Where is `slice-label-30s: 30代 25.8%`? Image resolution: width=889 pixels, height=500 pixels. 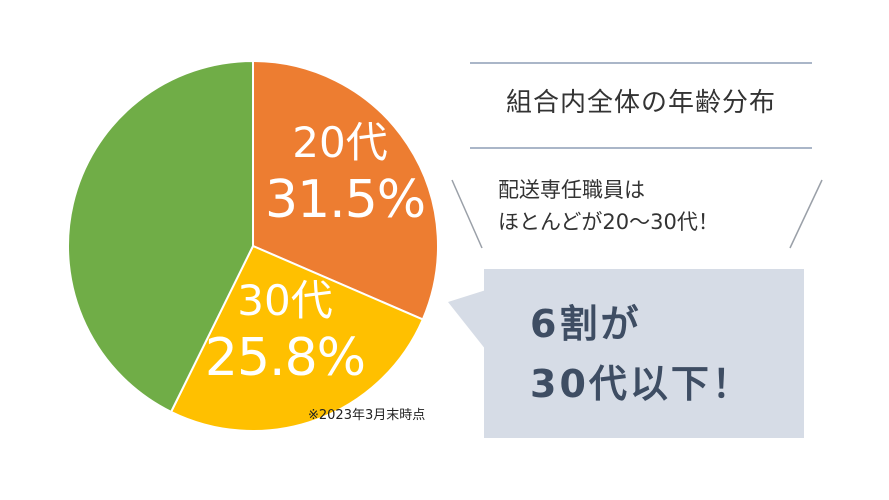 slice-label-30s: 30代 25.8% is located at coordinates (285, 332).